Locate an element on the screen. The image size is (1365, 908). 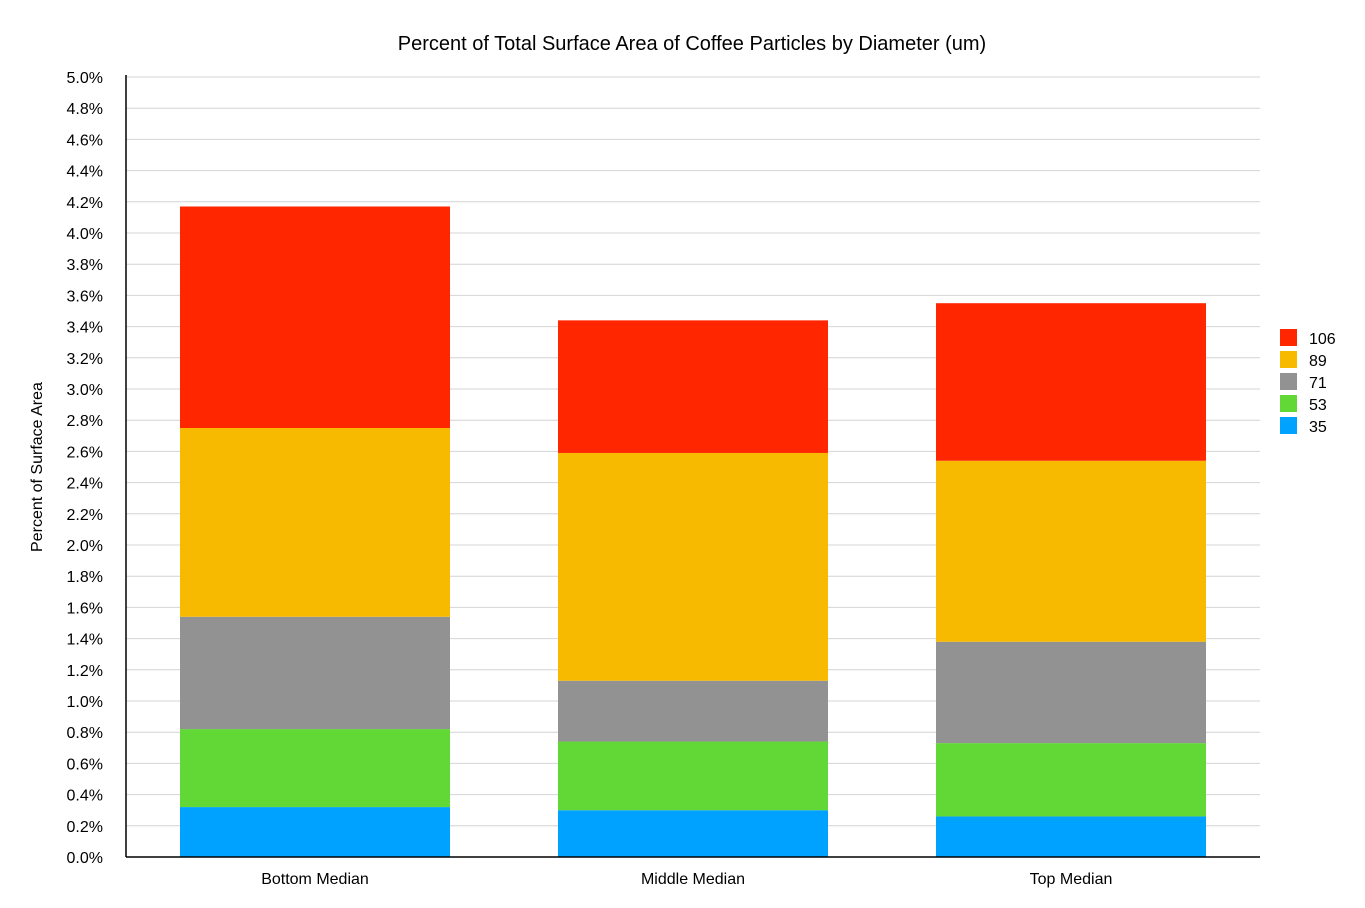
y-tick-label: 1.8% is located at coordinates (85, 577).